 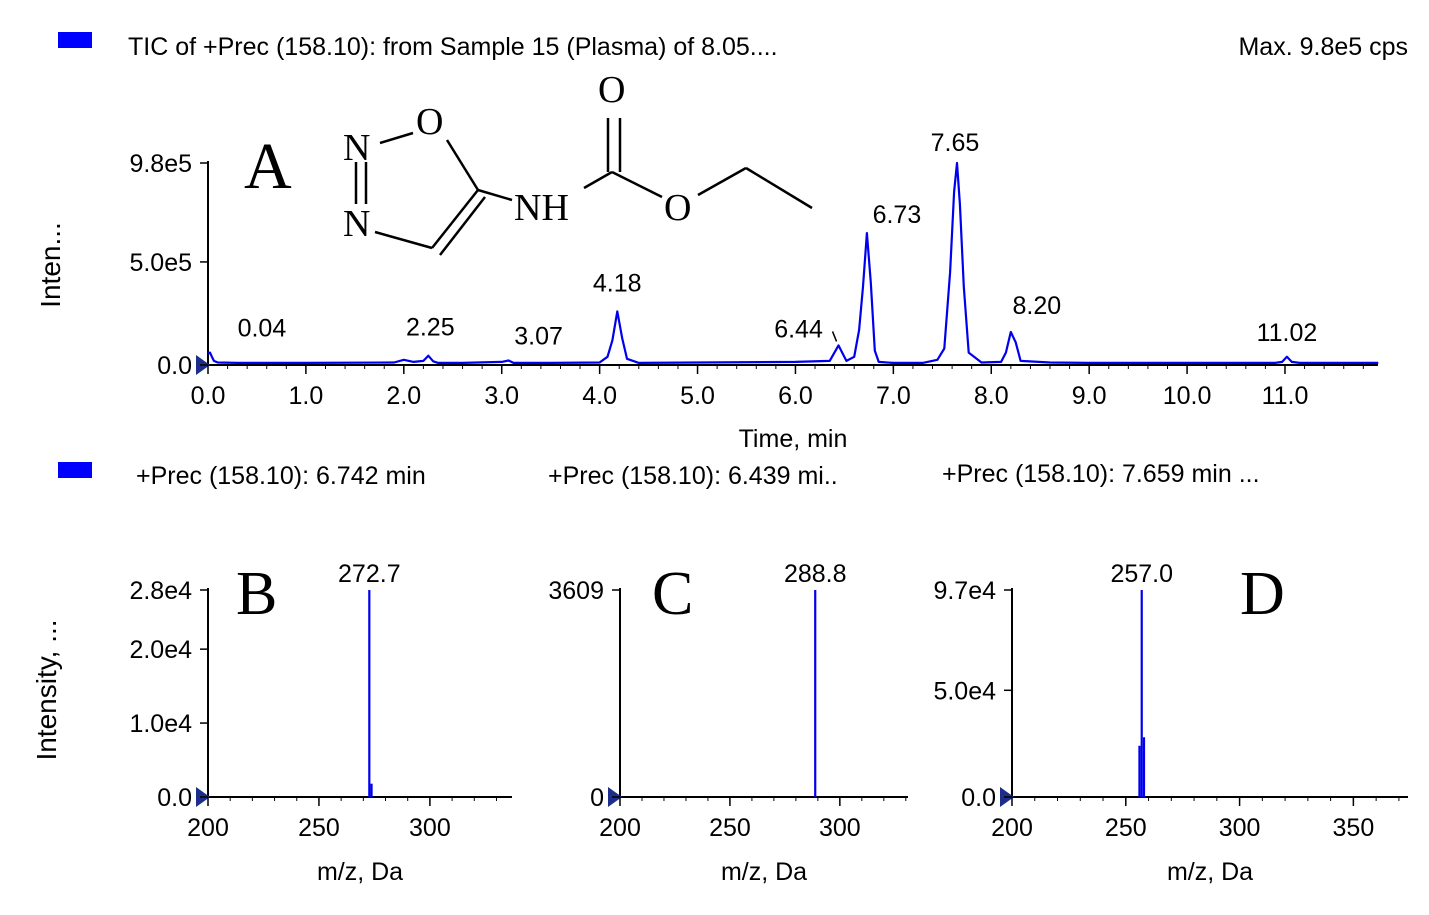 I want to click on x-tick-label-b: 300, so click(x=430, y=828).